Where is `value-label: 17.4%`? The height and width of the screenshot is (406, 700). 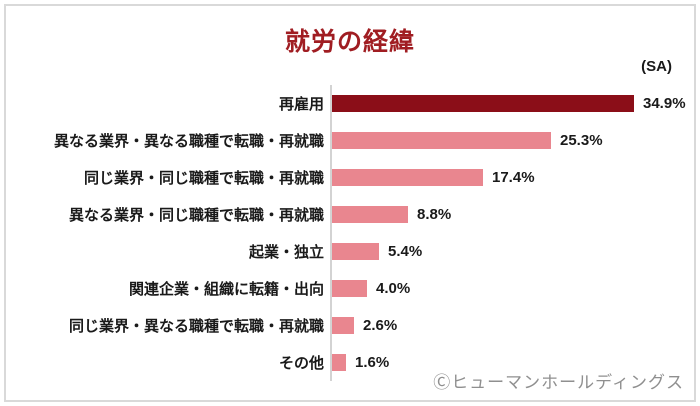 value-label: 17.4% is located at coordinates (513, 177).